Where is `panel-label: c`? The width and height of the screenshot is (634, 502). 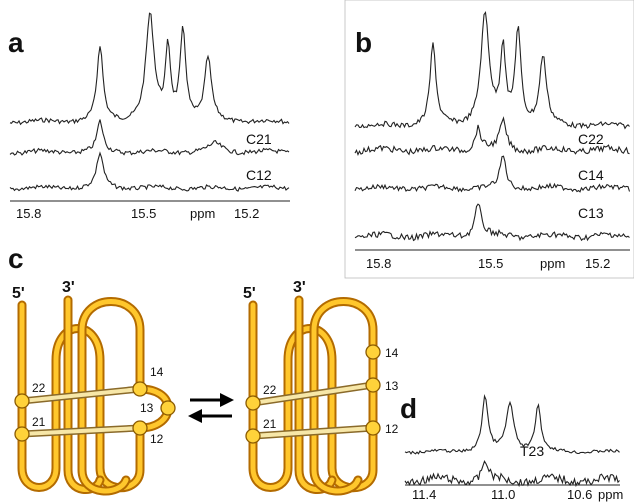
panel-label: c is located at coordinates (16, 258).